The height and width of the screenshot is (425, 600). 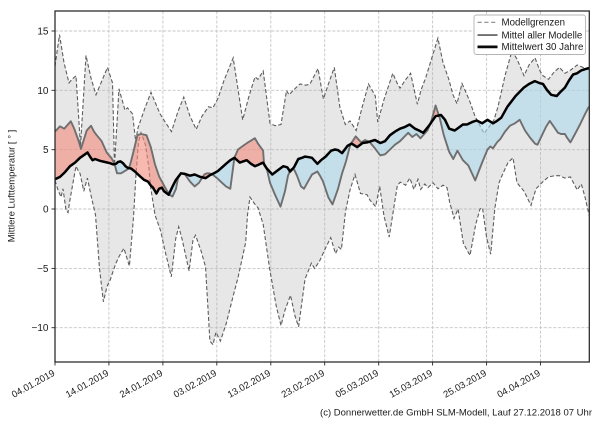 What do you see at coordinates (542, 35) in the screenshot?
I see `svg-text: Mittel aller Modelle` at bounding box center [542, 35].